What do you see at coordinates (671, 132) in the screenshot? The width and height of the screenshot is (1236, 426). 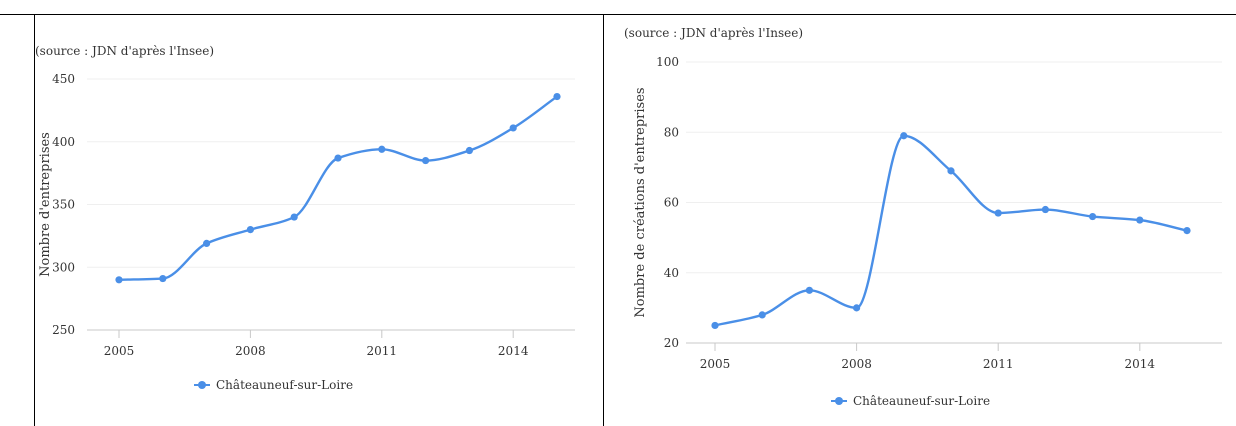 I see `y-tick-label: 80` at bounding box center [671, 132].